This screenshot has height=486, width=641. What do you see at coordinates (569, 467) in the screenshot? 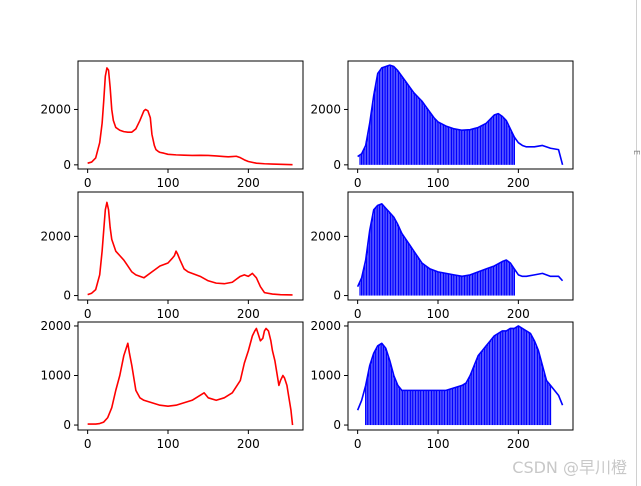
I see `watermark: CSDN @早川橙` at bounding box center [569, 467].